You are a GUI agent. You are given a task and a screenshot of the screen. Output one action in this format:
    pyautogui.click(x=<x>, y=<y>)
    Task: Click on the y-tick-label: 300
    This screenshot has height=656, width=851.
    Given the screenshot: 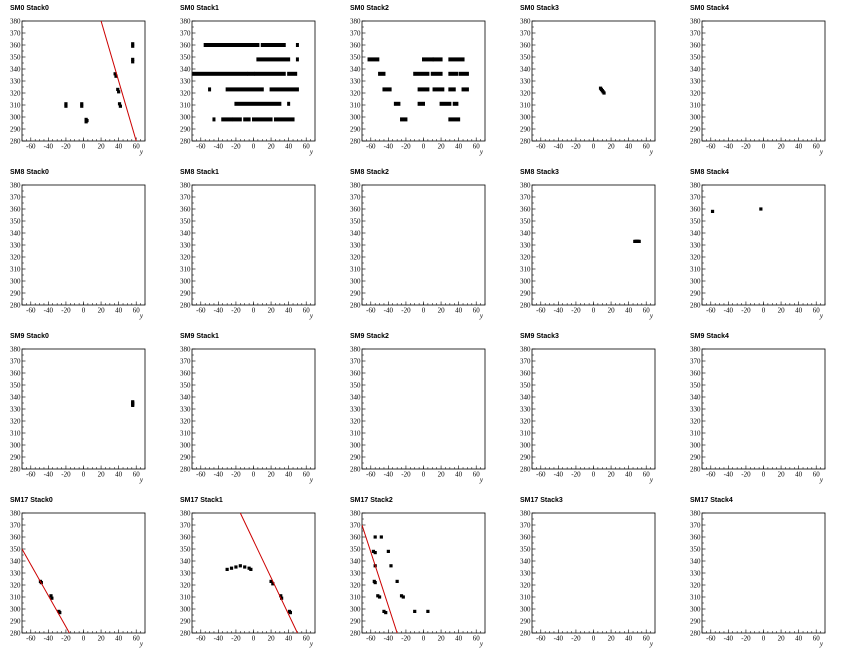 What is the action you would take?
    pyautogui.click(x=355, y=281)
    